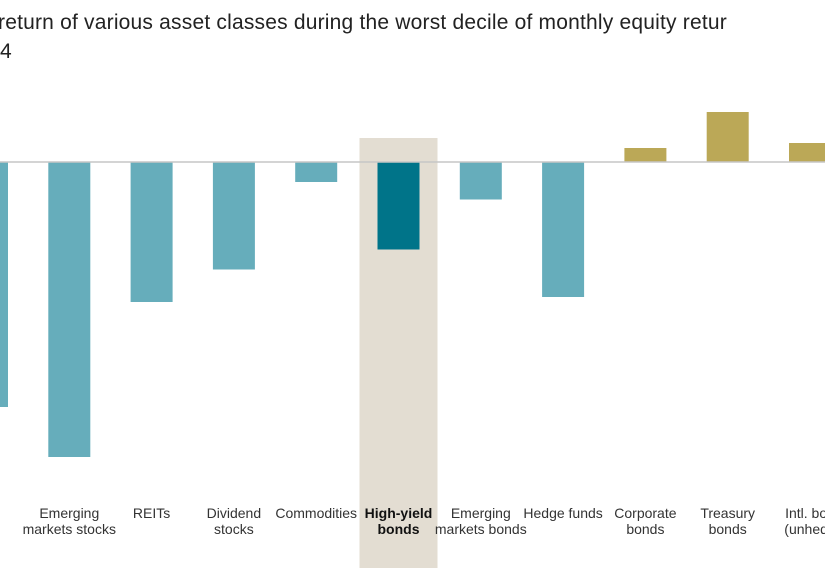 This screenshot has width=825, height=575. Describe the element at coordinates (805, 513) in the screenshot. I see `tick-label-line: Intl. bon` at that location.